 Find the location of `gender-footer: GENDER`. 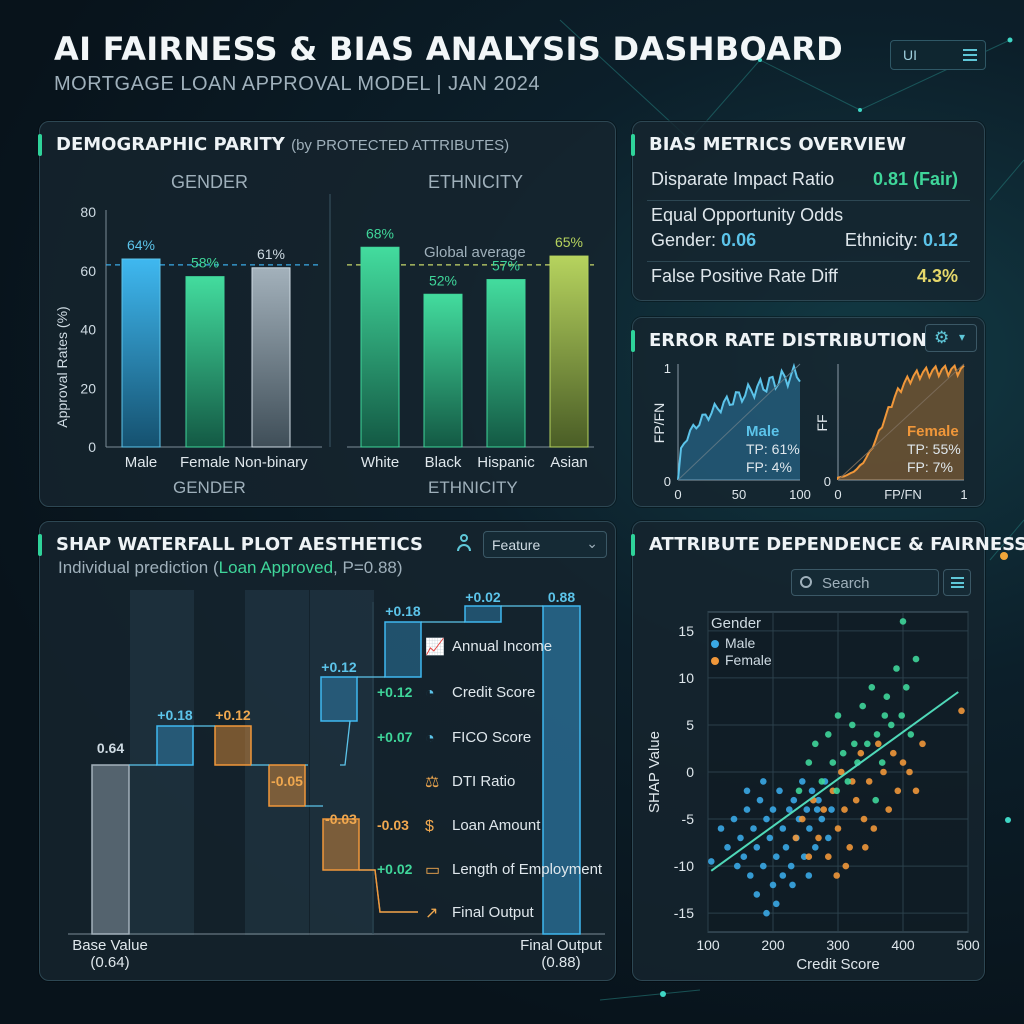

gender-footer: GENDER is located at coordinates (209, 487).